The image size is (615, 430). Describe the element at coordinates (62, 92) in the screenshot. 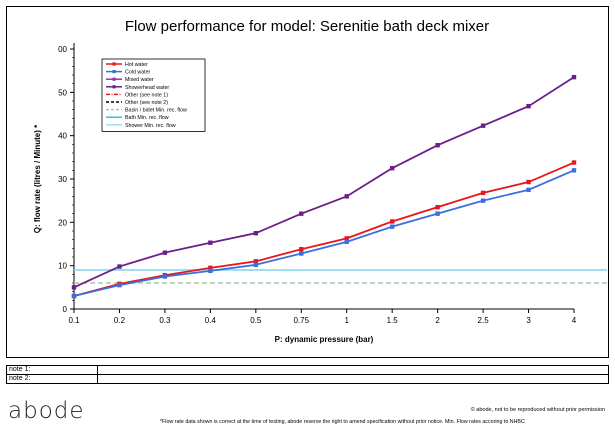

I see `y-tick-label: 50` at that location.